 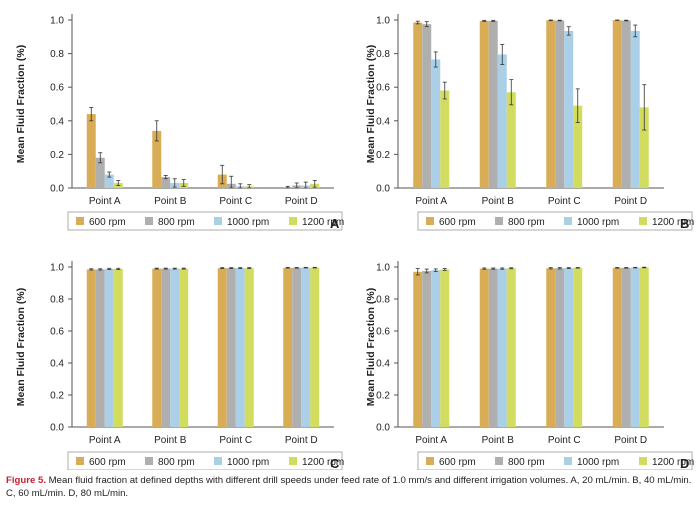 What do you see at coordinates (26, 480) in the screenshot?
I see `caption-label: Figure 5.` at bounding box center [26, 480].